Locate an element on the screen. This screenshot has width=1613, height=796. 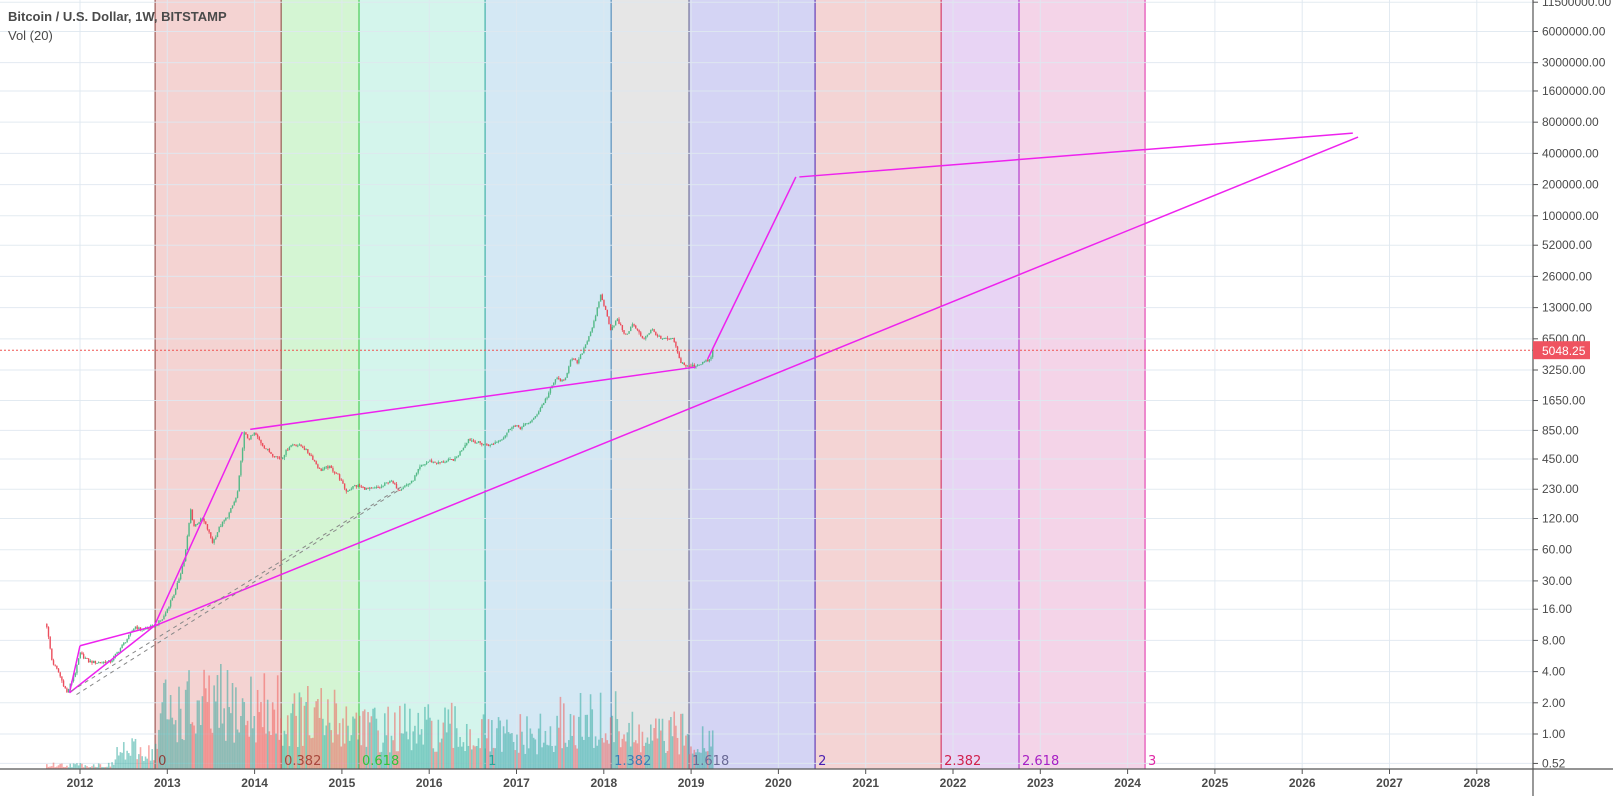
x-tick-label: 2024 is located at coordinates (1127, 783).